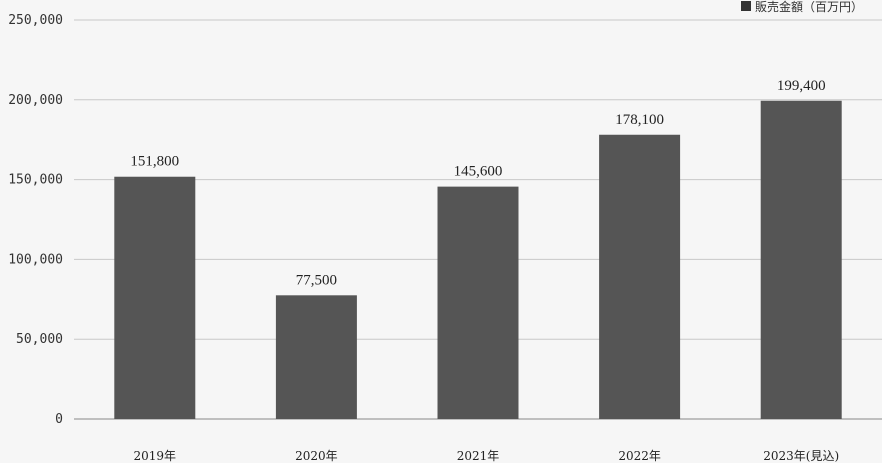  What do you see at coordinates (316, 456) in the screenshot?
I see `x-tick-label: 2020年` at bounding box center [316, 456].